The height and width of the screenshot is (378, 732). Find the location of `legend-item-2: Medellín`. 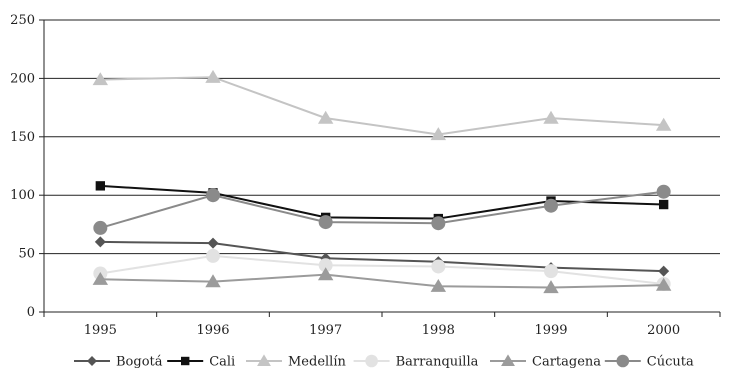

legend-item-2: Medellín is located at coordinates (296, 362).